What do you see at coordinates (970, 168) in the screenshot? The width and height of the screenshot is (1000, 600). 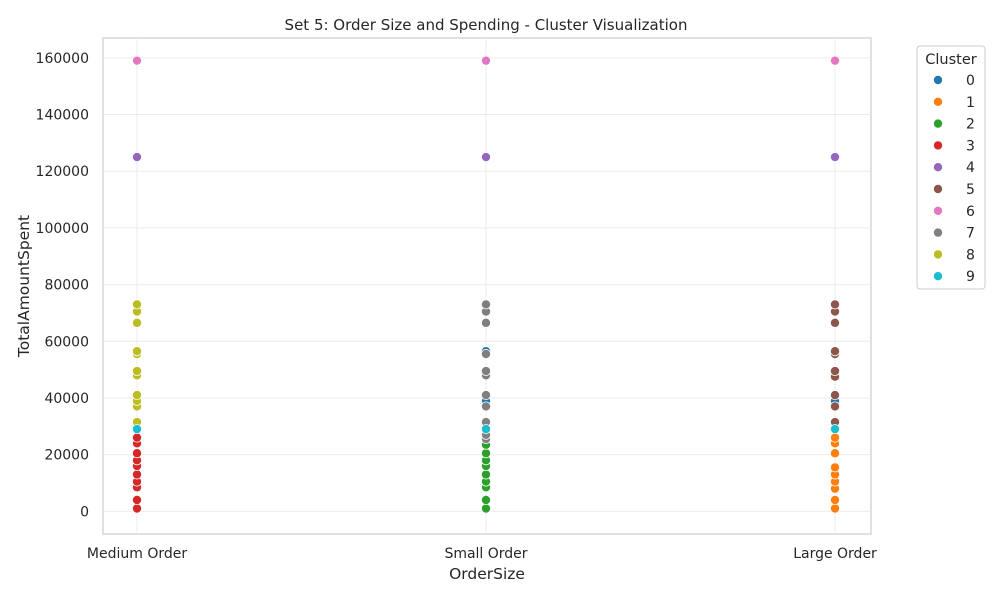 I see `legend-label-4: 4` at bounding box center [970, 168].